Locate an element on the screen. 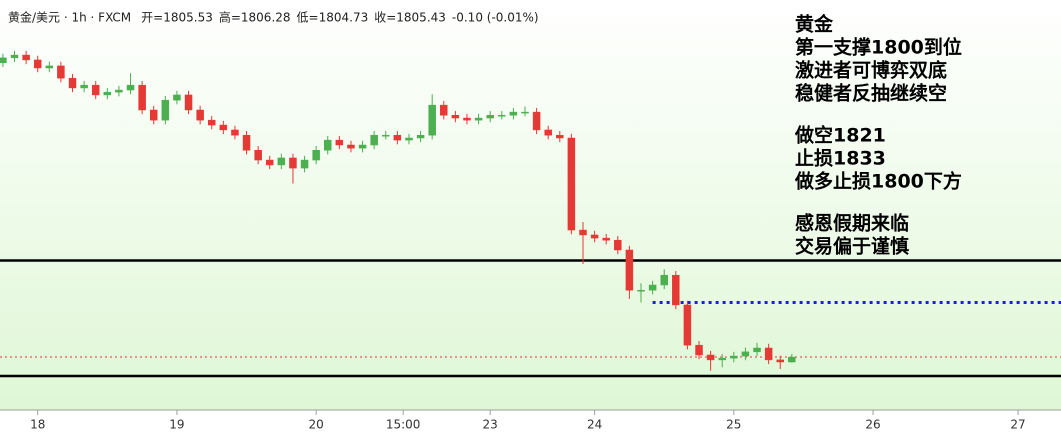 Image resolution: width=1061 pixels, height=439 pixels. x-tick-label: 25 is located at coordinates (733, 425).